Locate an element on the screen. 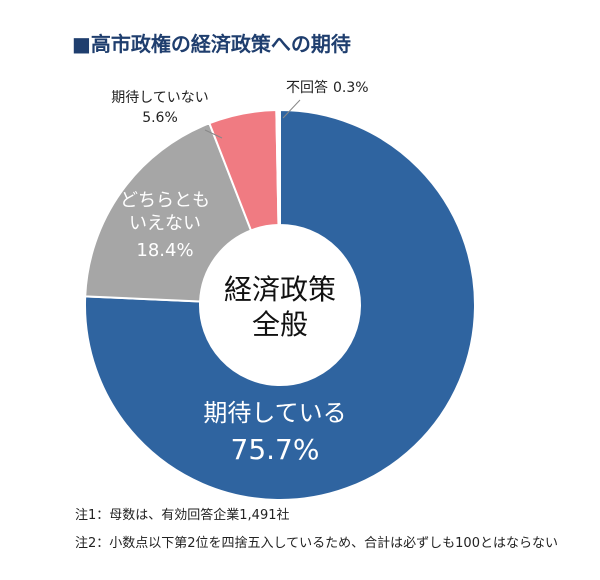 The height and width of the screenshot is (580, 600). center-label: 経済政策 全般 is located at coordinates (279, 307).